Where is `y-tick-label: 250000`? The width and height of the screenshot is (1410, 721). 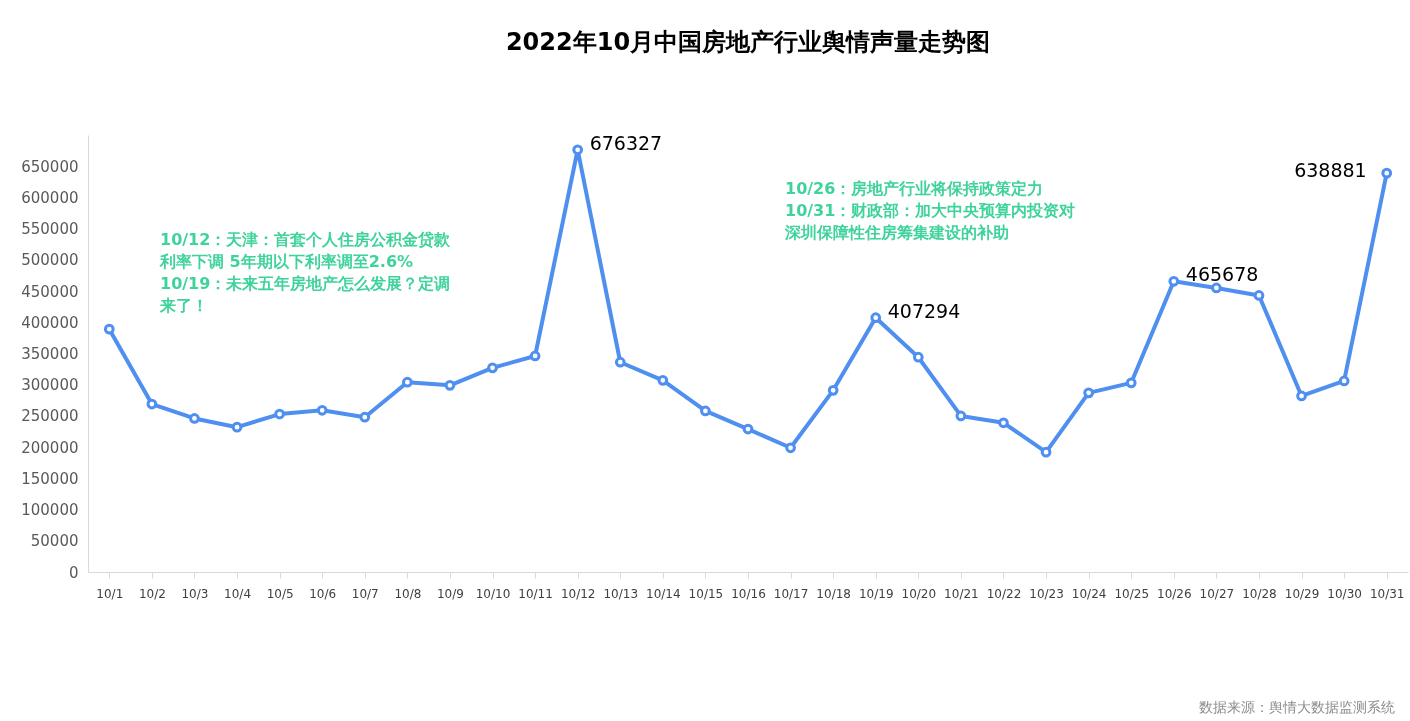 y-tick-label: 250000 is located at coordinates (50, 416).